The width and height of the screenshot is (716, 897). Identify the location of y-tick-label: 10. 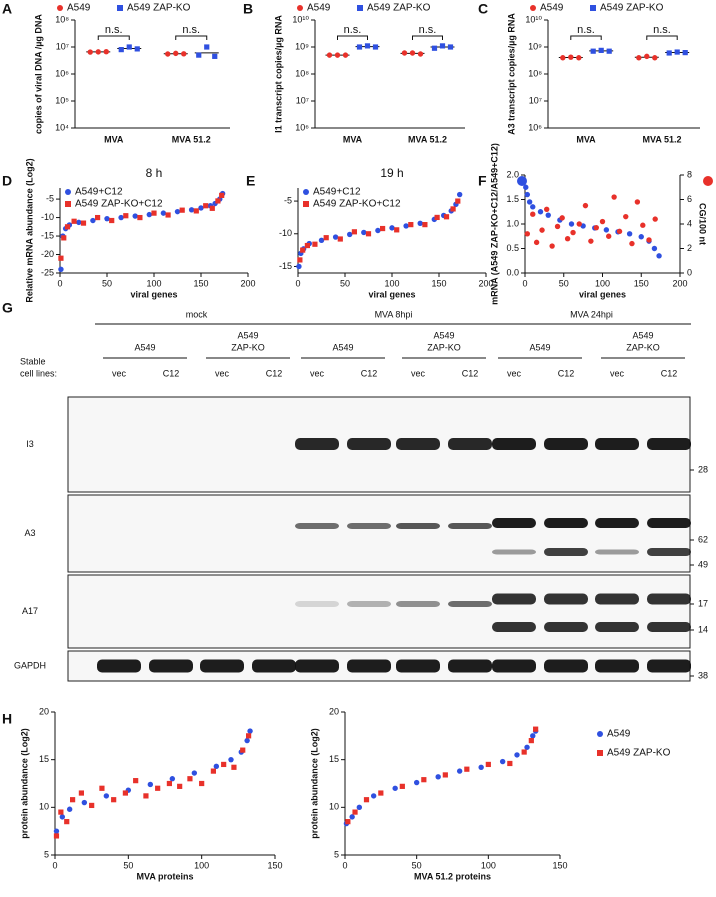
(44, 807).